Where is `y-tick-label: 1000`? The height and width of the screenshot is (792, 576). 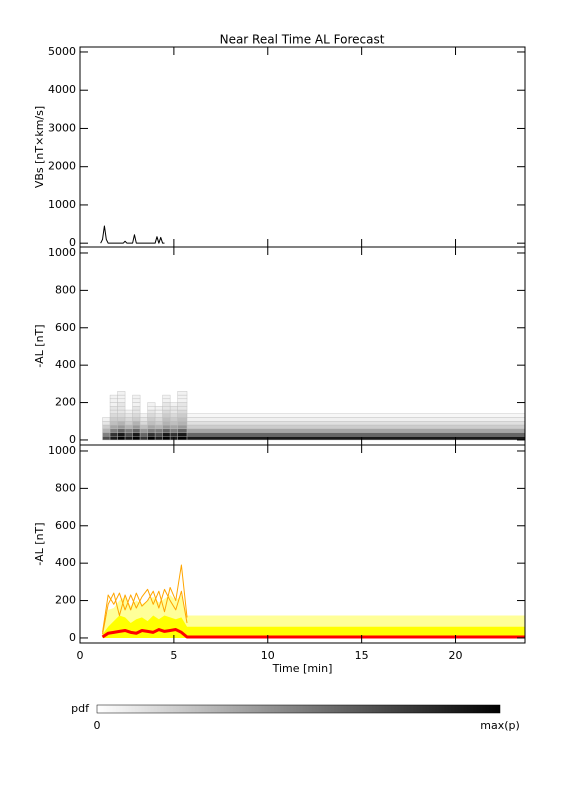
y-tick-label: 1000 is located at coordinates (62, 252).